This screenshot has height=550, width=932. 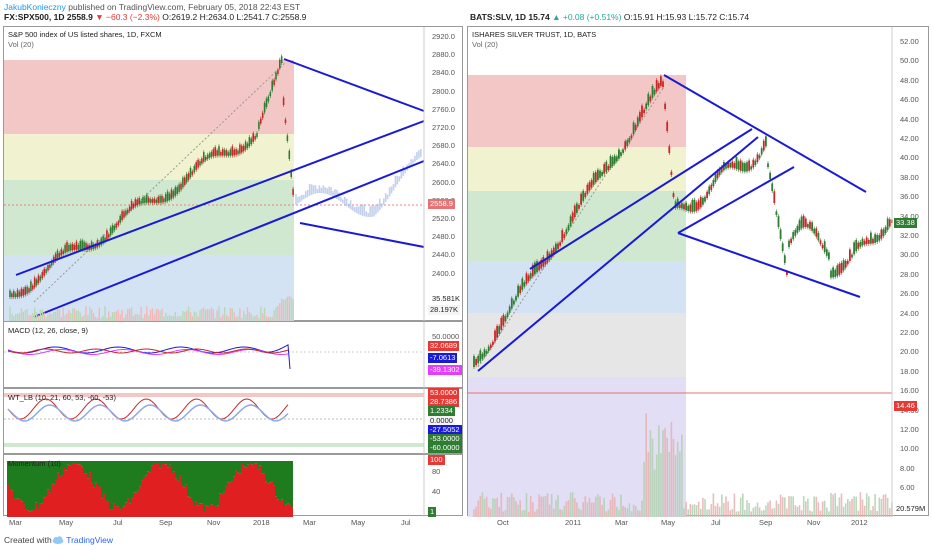 I want to click on left-symbol: FX:SPX500, 1D, so click(x=34, y=17).